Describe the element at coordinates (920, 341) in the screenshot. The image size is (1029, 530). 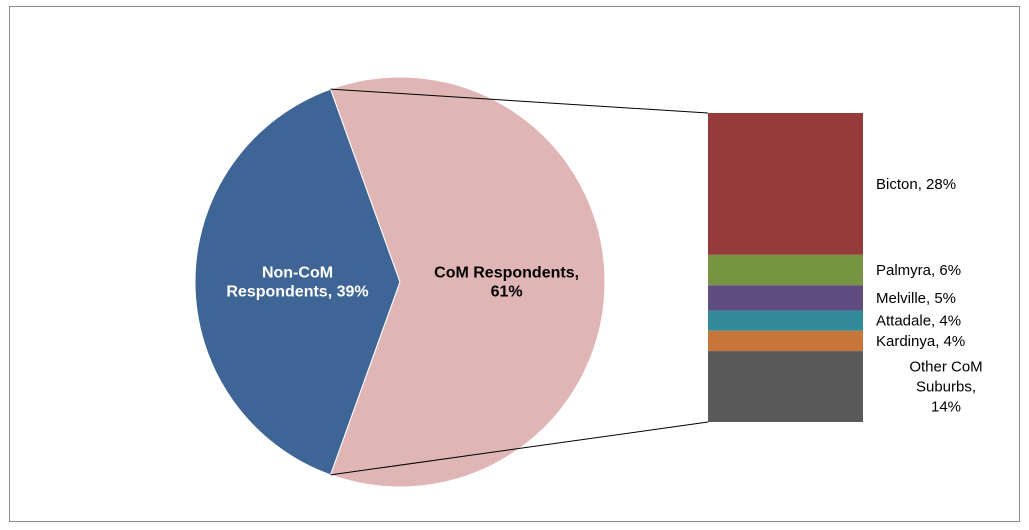
I see `bar-label-kardinya: Kardinya, 4%` at that location.